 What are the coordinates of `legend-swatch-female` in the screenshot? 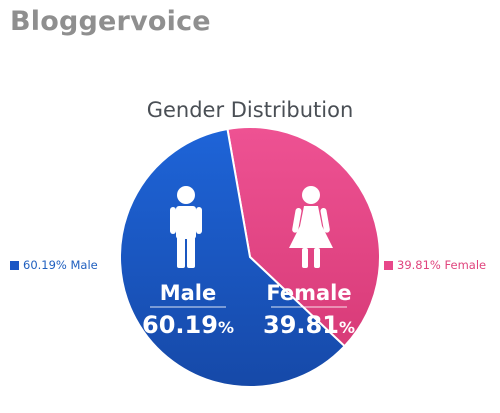 It's located at (388, 265).